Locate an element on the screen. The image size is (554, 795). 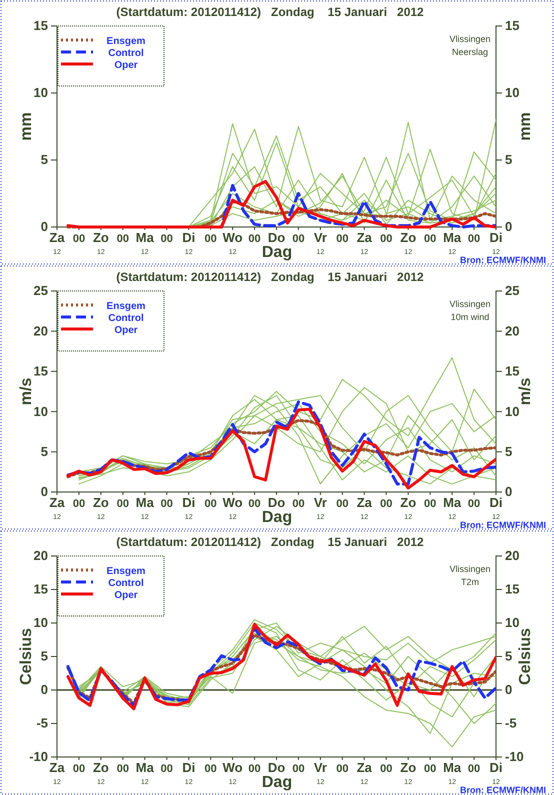
y-axis-title: m/s is located at coordinates (26, 392).